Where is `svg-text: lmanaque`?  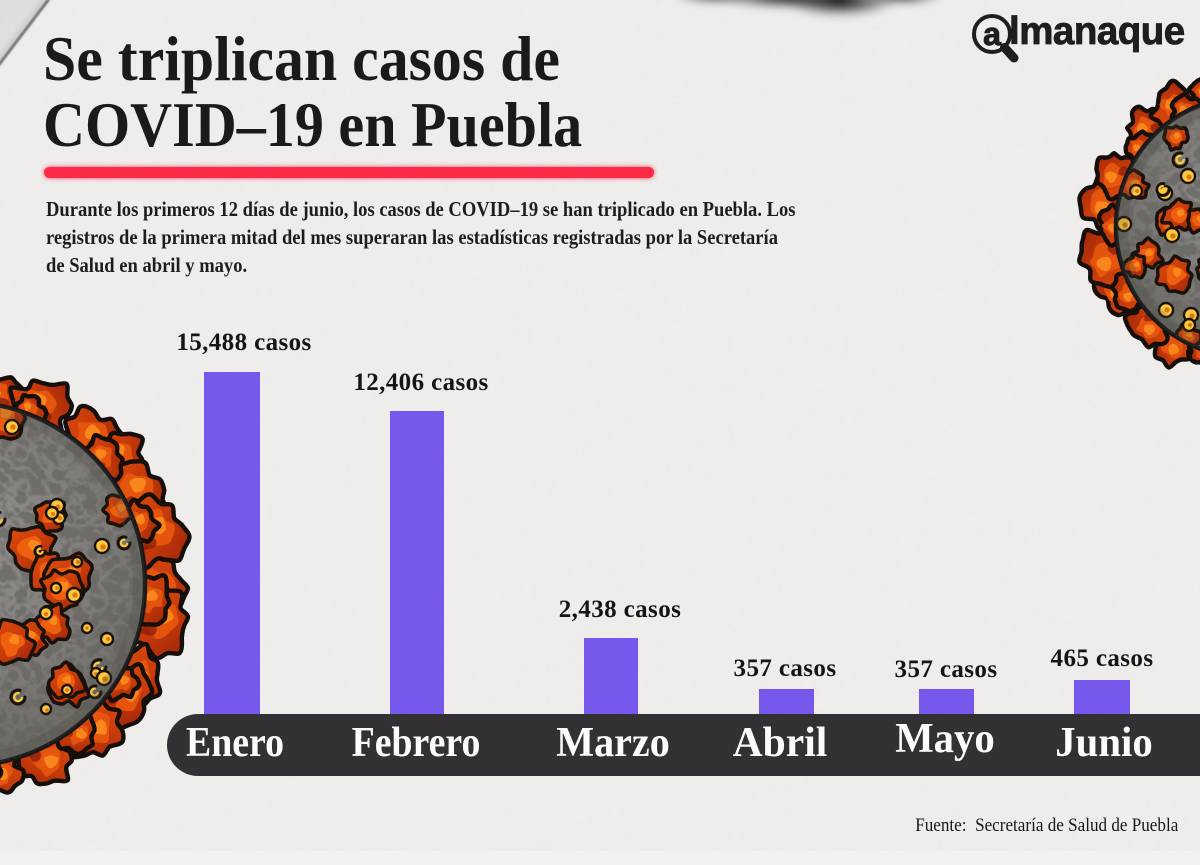 svg-text: lmanaque is located at coordinates (1097, 32).